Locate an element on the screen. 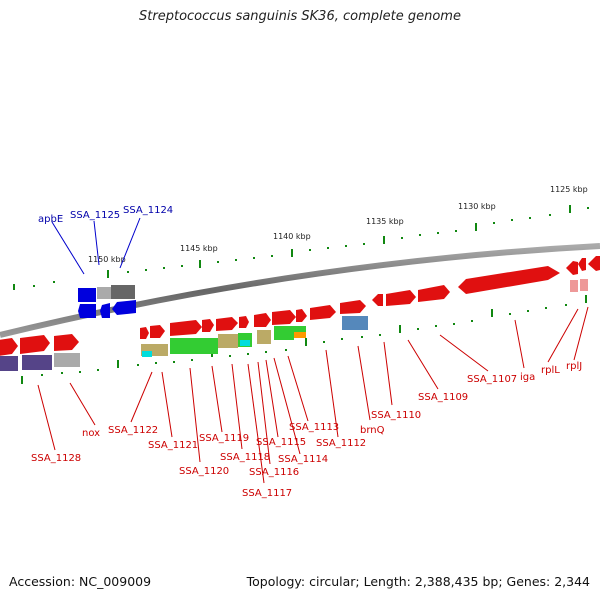 This screenshot has width=600, height=600. label-SSA_1107: SSA_1107 is located at coordinates (492, 379).